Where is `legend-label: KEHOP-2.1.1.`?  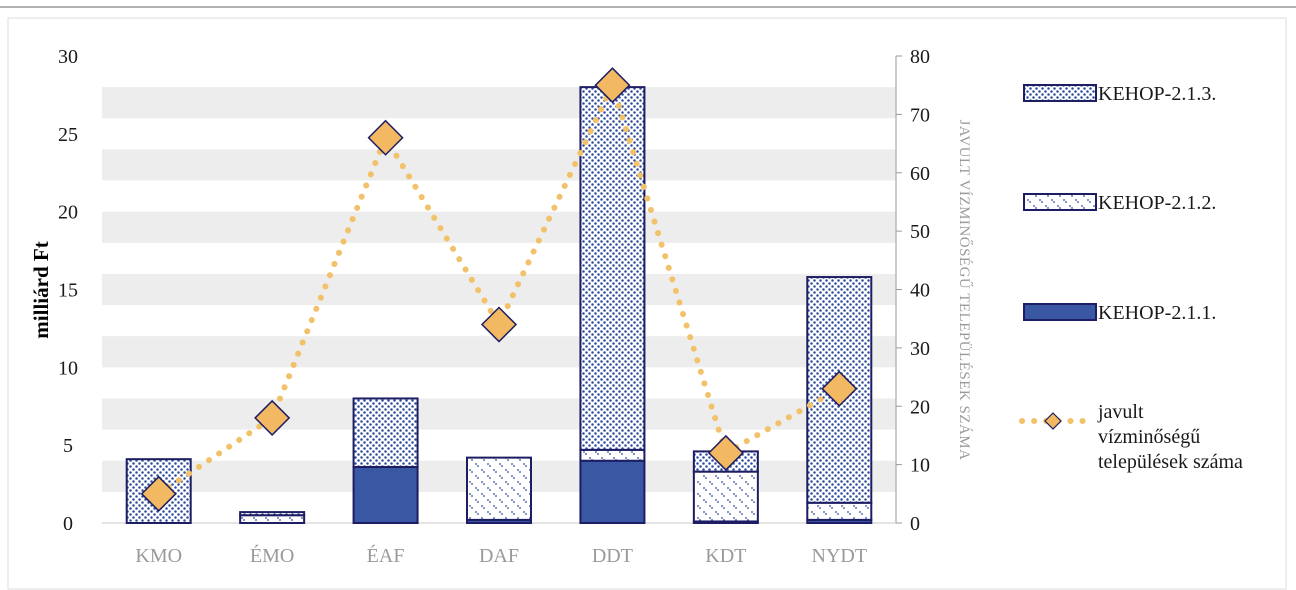 legend-label: KEHOP-2.1.1. is located at coordinates (1157, 313).